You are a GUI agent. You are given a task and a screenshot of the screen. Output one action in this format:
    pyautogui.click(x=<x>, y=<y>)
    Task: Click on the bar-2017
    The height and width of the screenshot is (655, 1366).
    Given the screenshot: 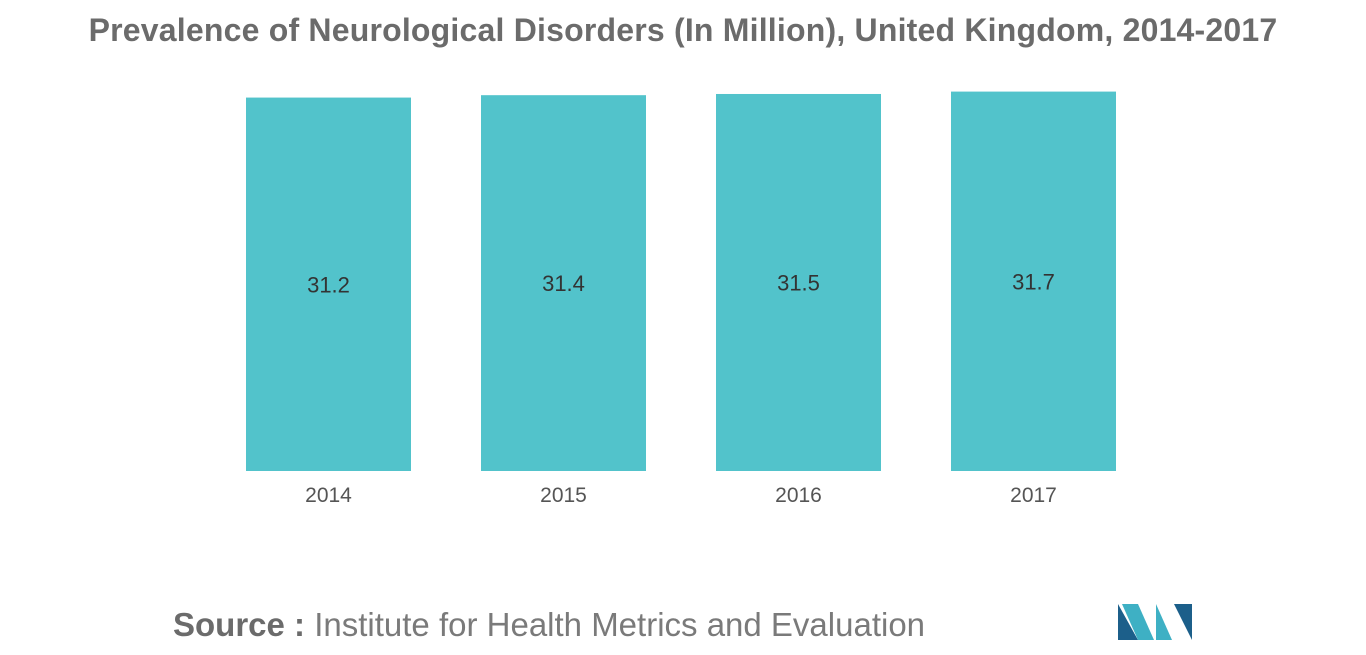 What is the action you would take?
    pyautogui.click(x=1033, y=281)
    